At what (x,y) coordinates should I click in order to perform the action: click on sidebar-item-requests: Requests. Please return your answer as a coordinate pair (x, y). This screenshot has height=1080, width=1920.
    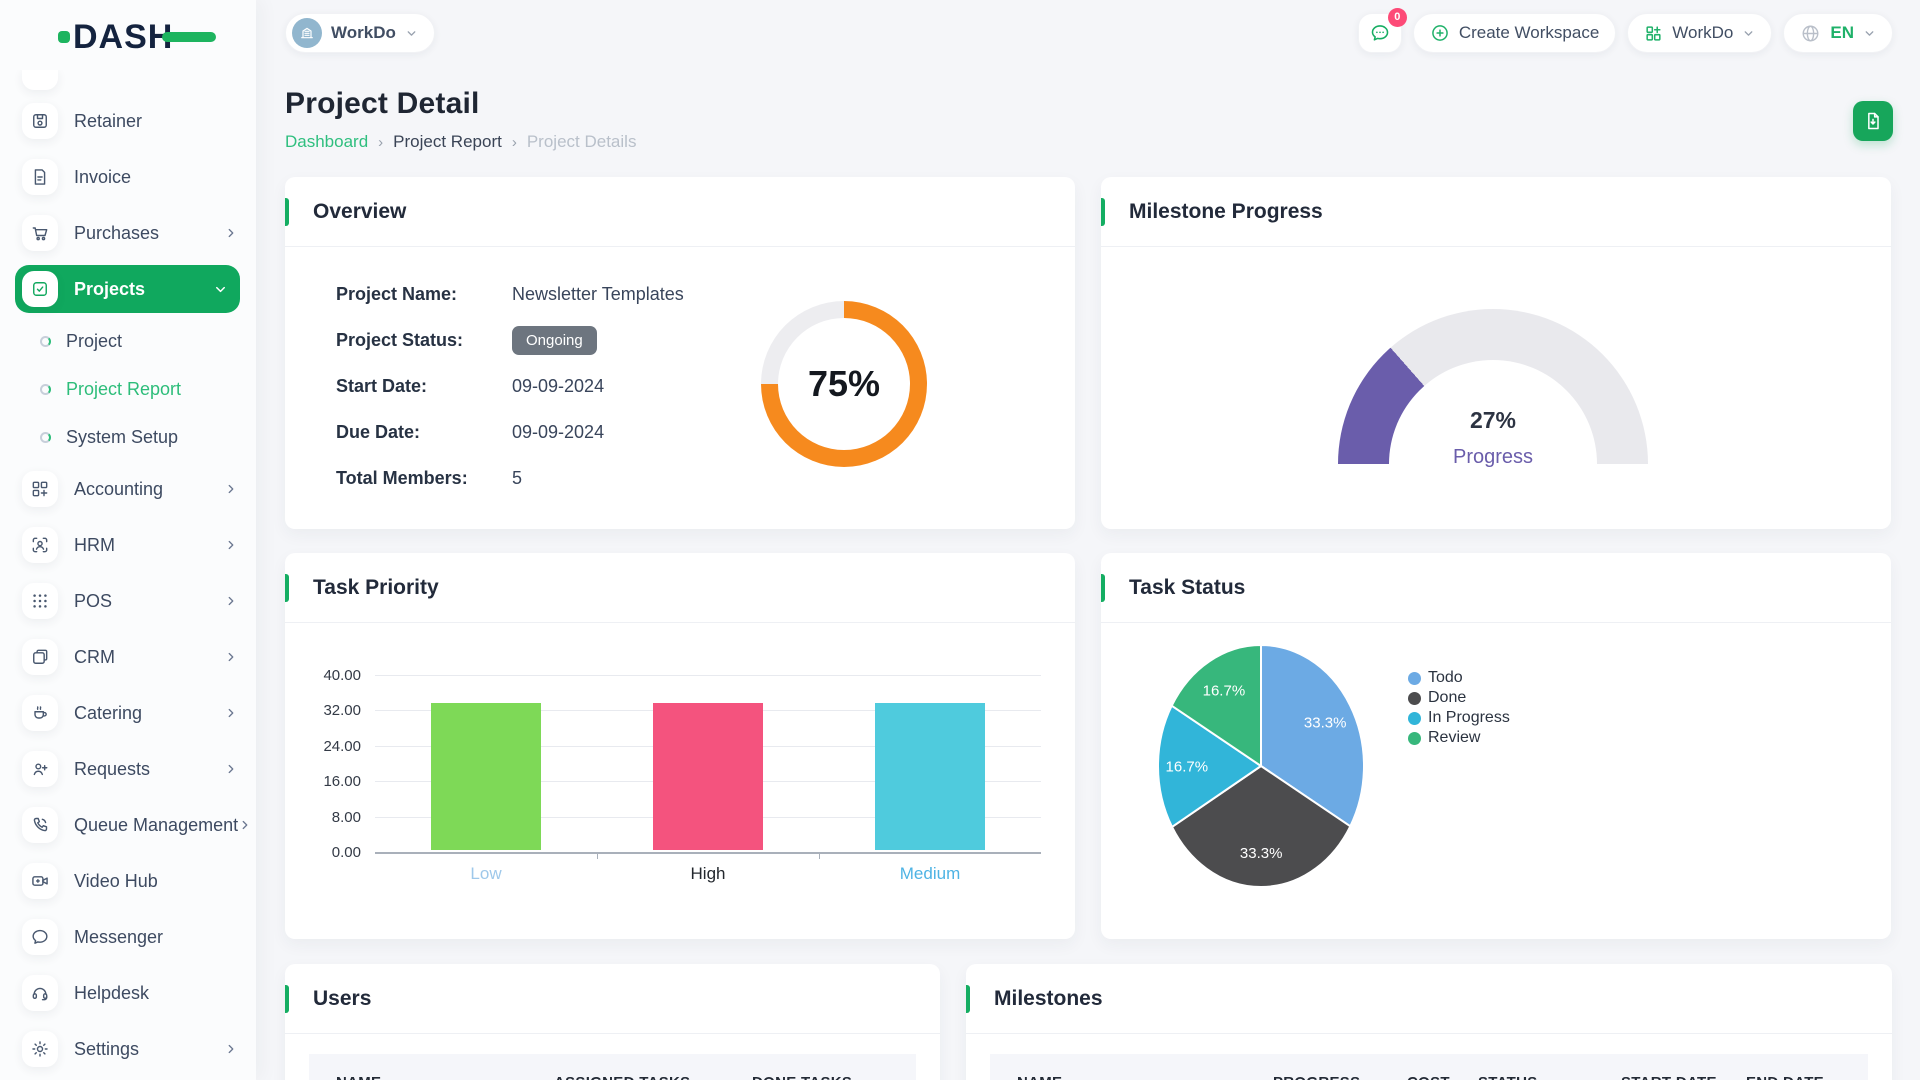
    Looking at the image, I should click on (128, 769).